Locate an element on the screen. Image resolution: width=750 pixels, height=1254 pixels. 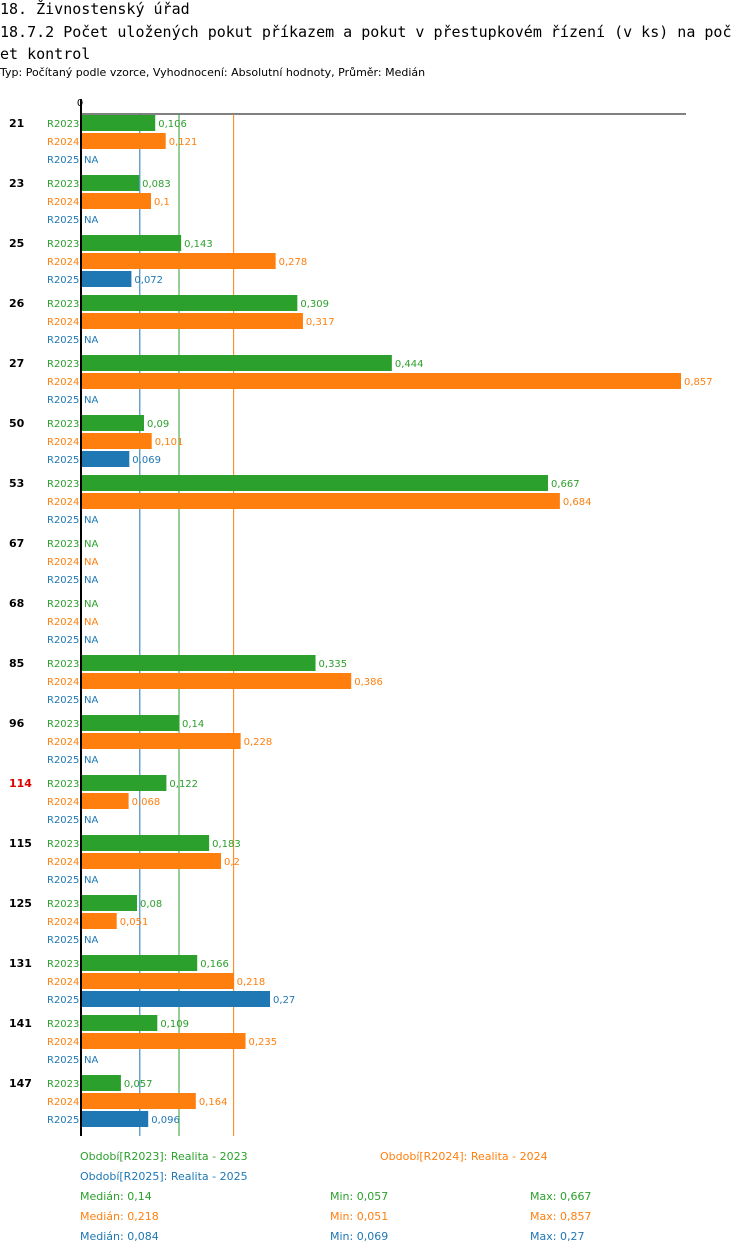
data-label: 0,083 is located at coordinates (156, 184).